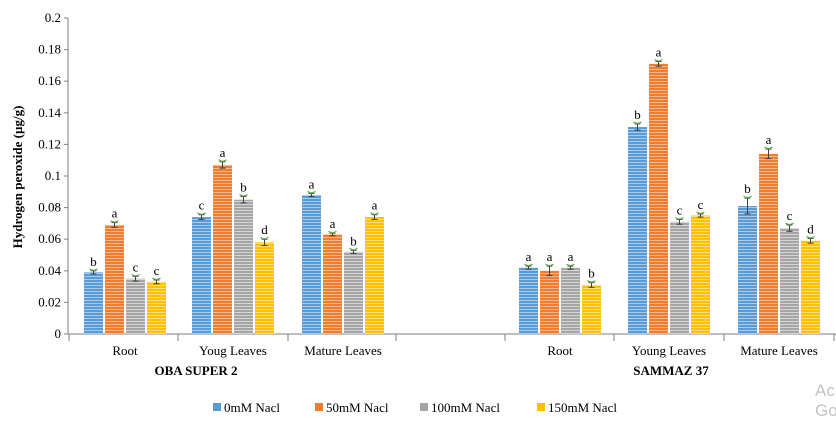  What do you see at coordinates (53, 175) in the screenshot?
I see `y-tick-label: 0.1` at bounding box center [53, 175].